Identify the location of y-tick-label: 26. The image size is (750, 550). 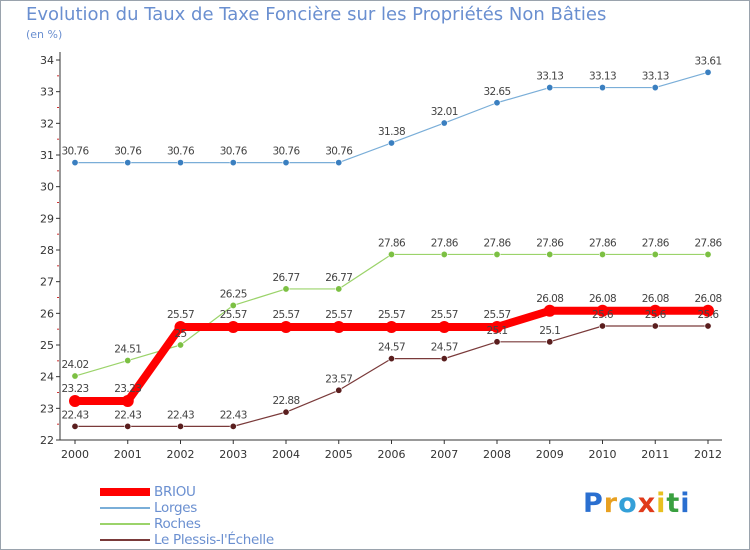
(47, 313).